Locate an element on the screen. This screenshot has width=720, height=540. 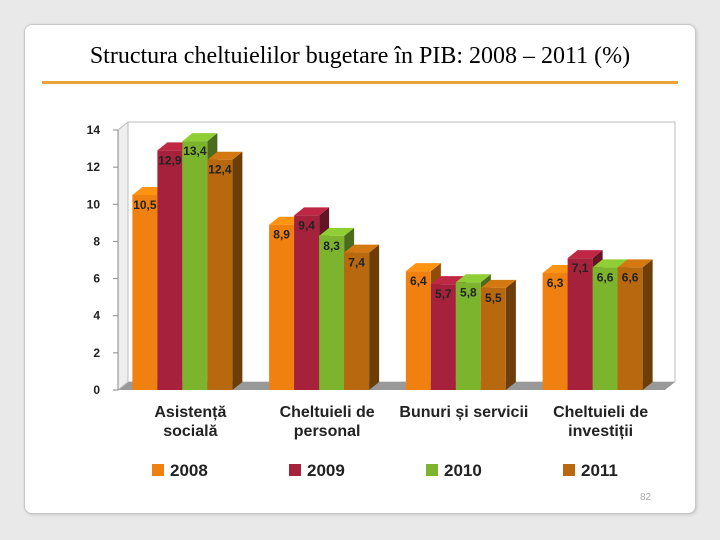
legend-label: 2009 is located at coordinates (326, 470).